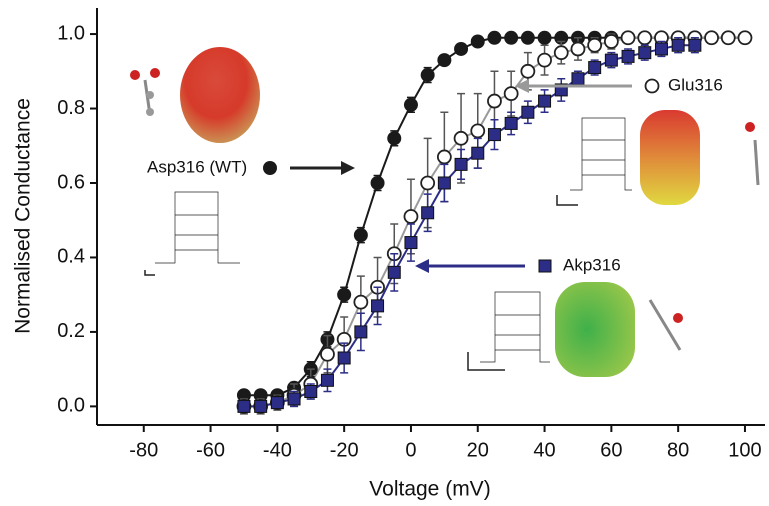 The width and height of the screenshot is (769, 506). Describe the element at coordinates (195, 95) in the screenshot. I see `molecule-asp` at that location.